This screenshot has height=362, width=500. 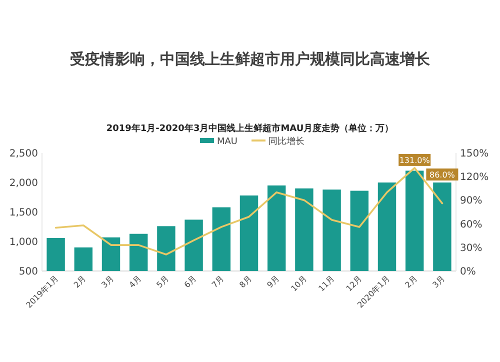 What do you see at coordinates (23, 154) in the screenshot?
I see `y-tick-label: 2,500` at bounding box center [23, 154].